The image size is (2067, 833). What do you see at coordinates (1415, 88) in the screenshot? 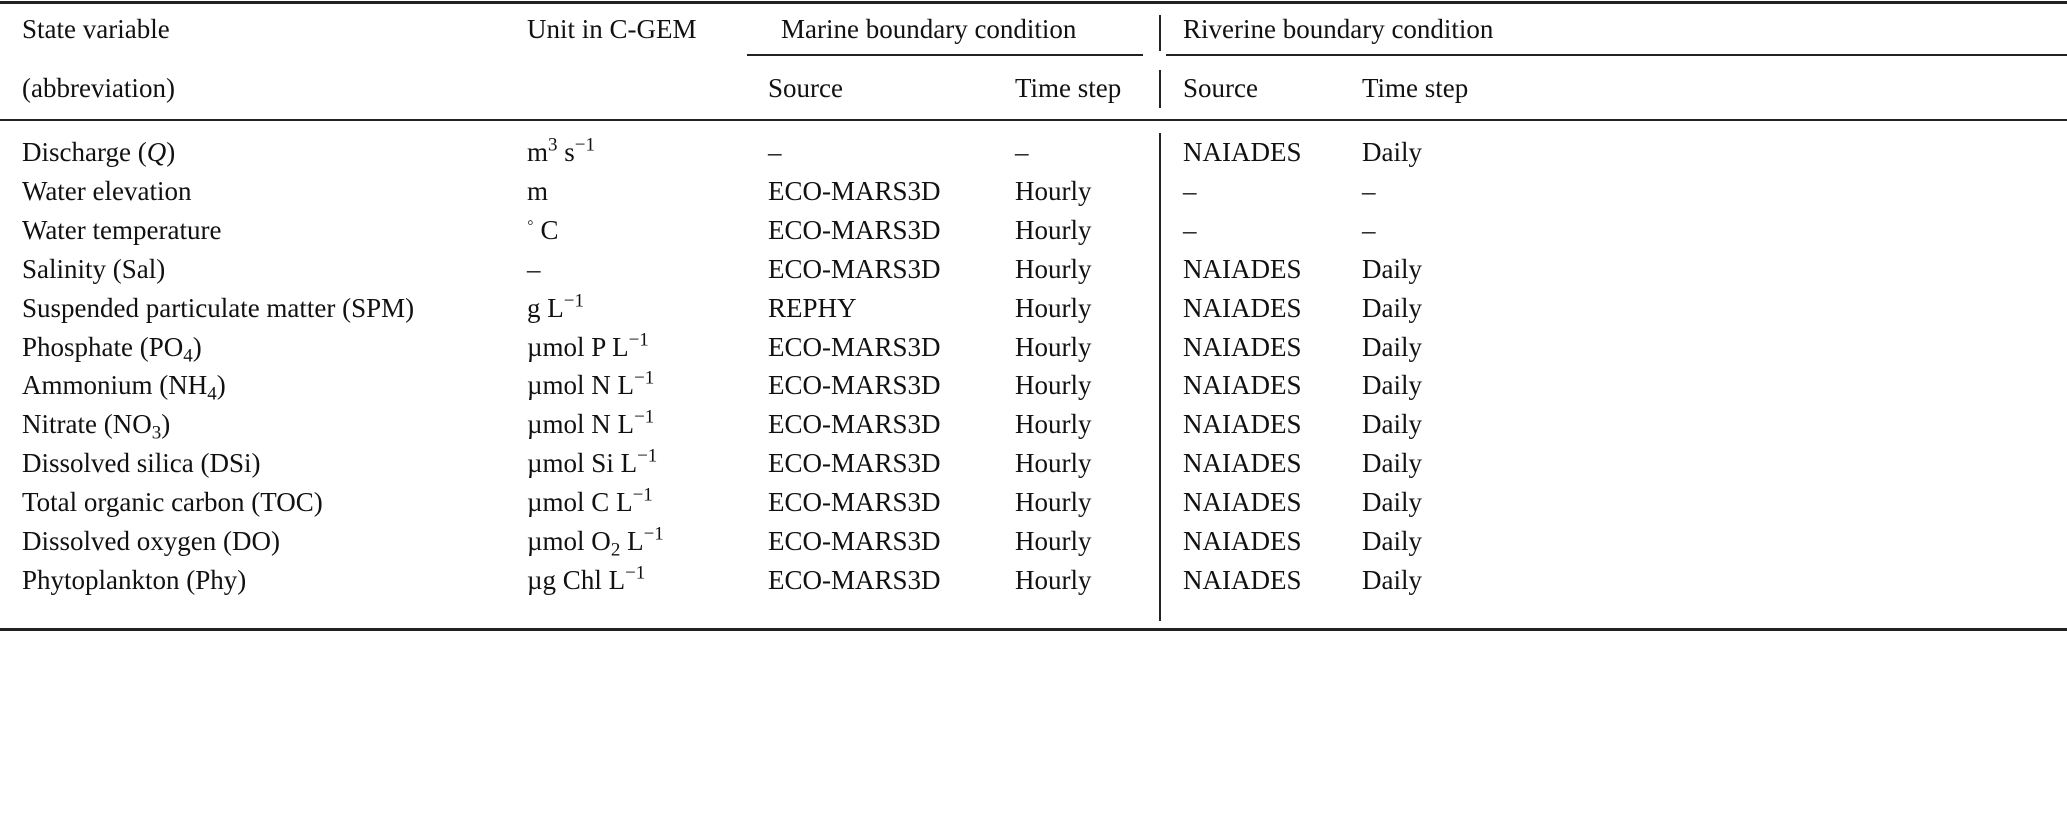
I see `header-riverine-timestep: Time step` at bounding box center [1415, 88].